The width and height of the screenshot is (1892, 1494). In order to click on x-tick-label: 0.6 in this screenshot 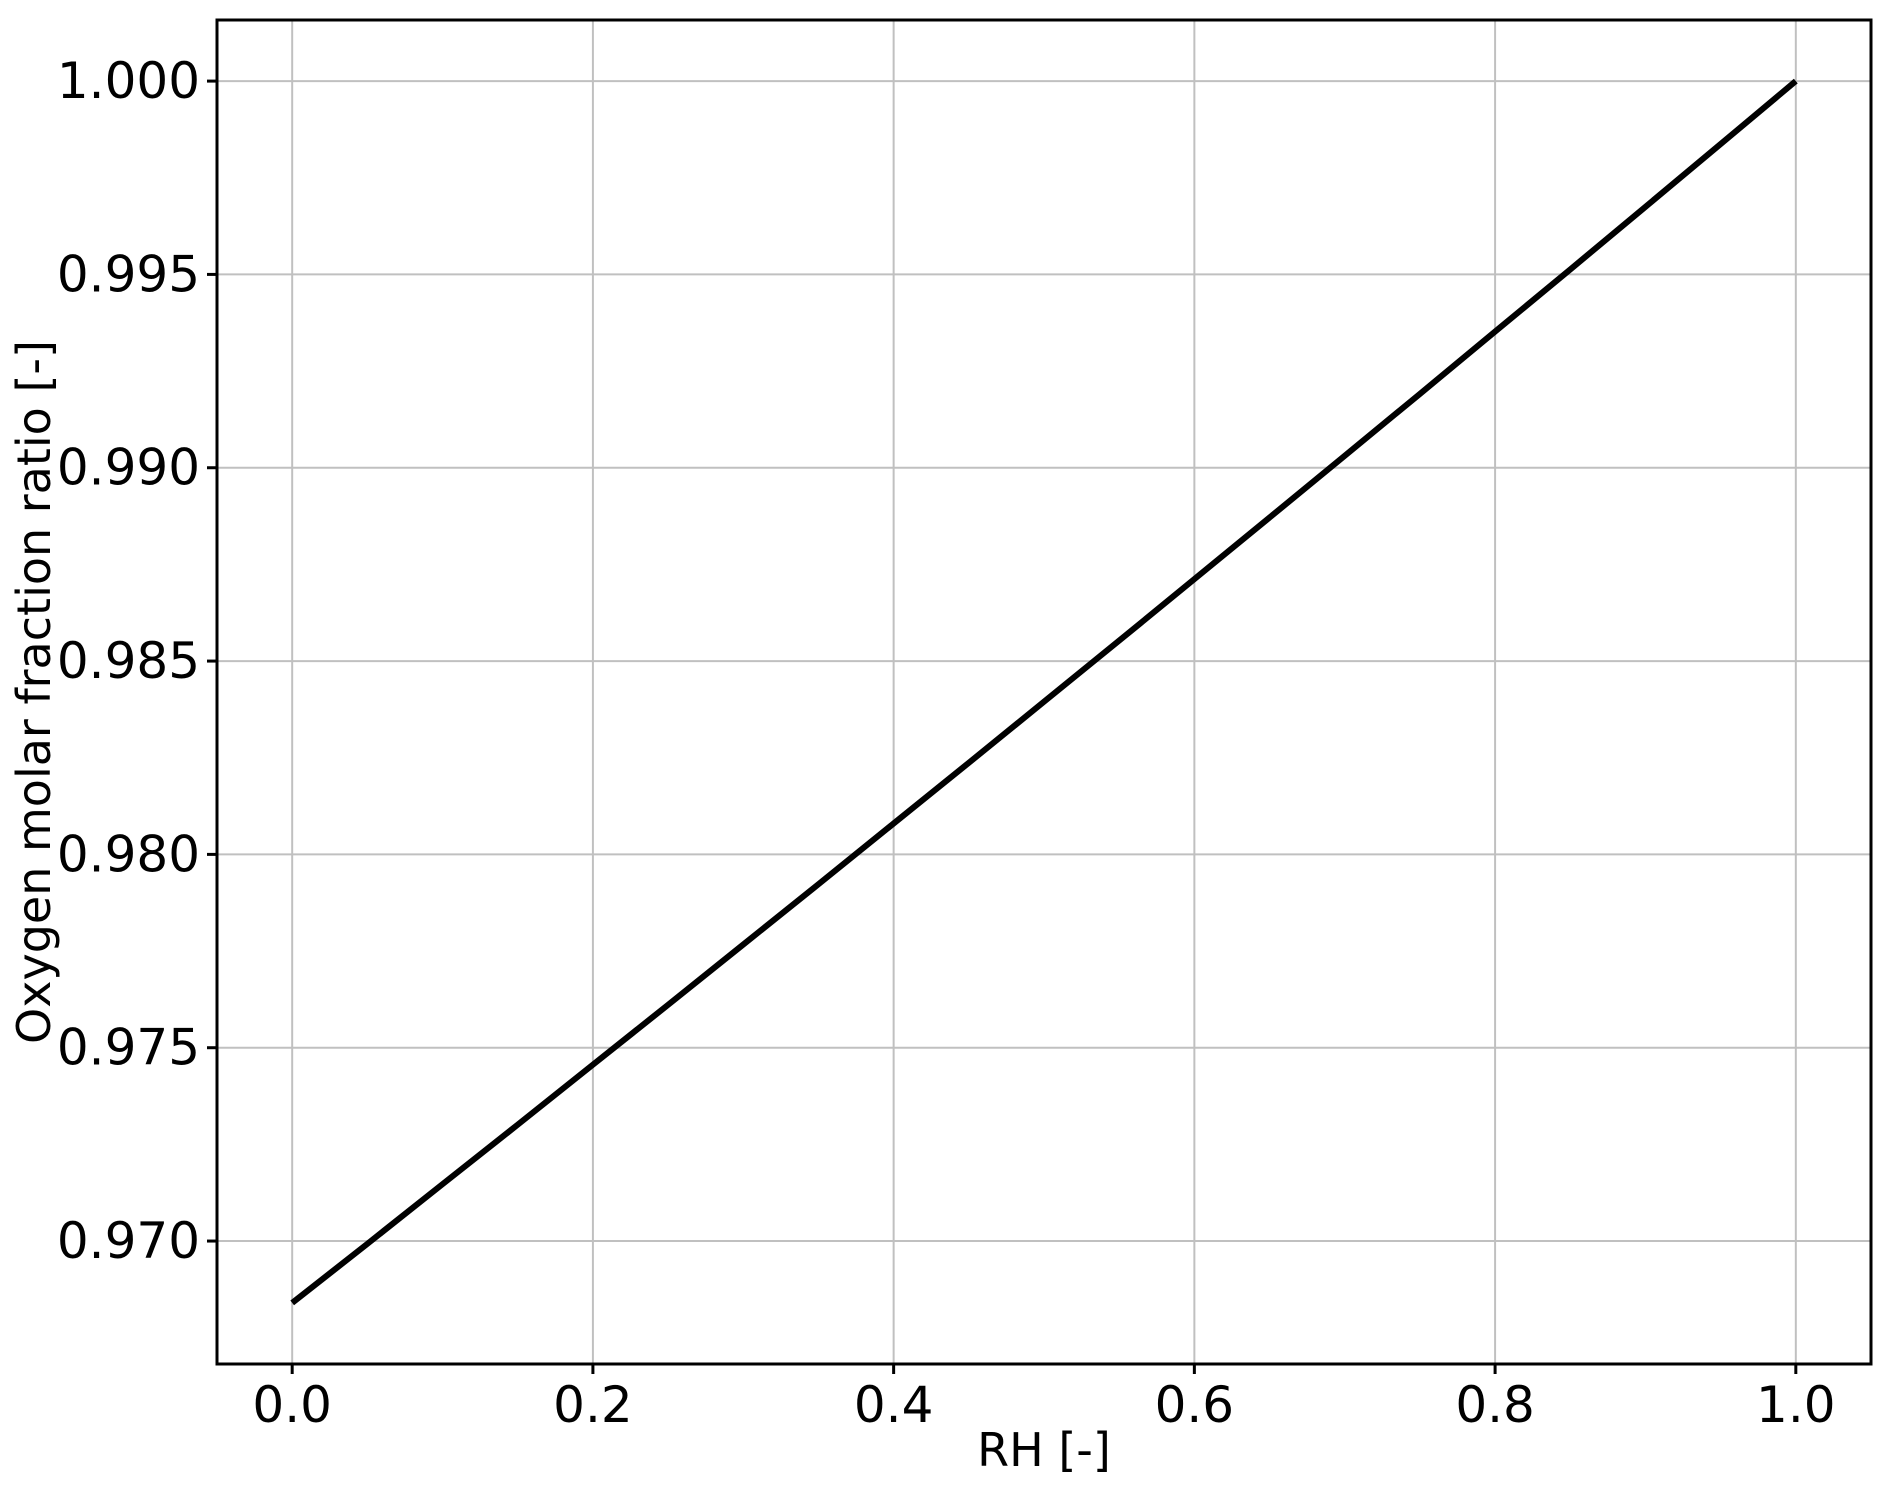, I will do `click(1195, 1405)`.